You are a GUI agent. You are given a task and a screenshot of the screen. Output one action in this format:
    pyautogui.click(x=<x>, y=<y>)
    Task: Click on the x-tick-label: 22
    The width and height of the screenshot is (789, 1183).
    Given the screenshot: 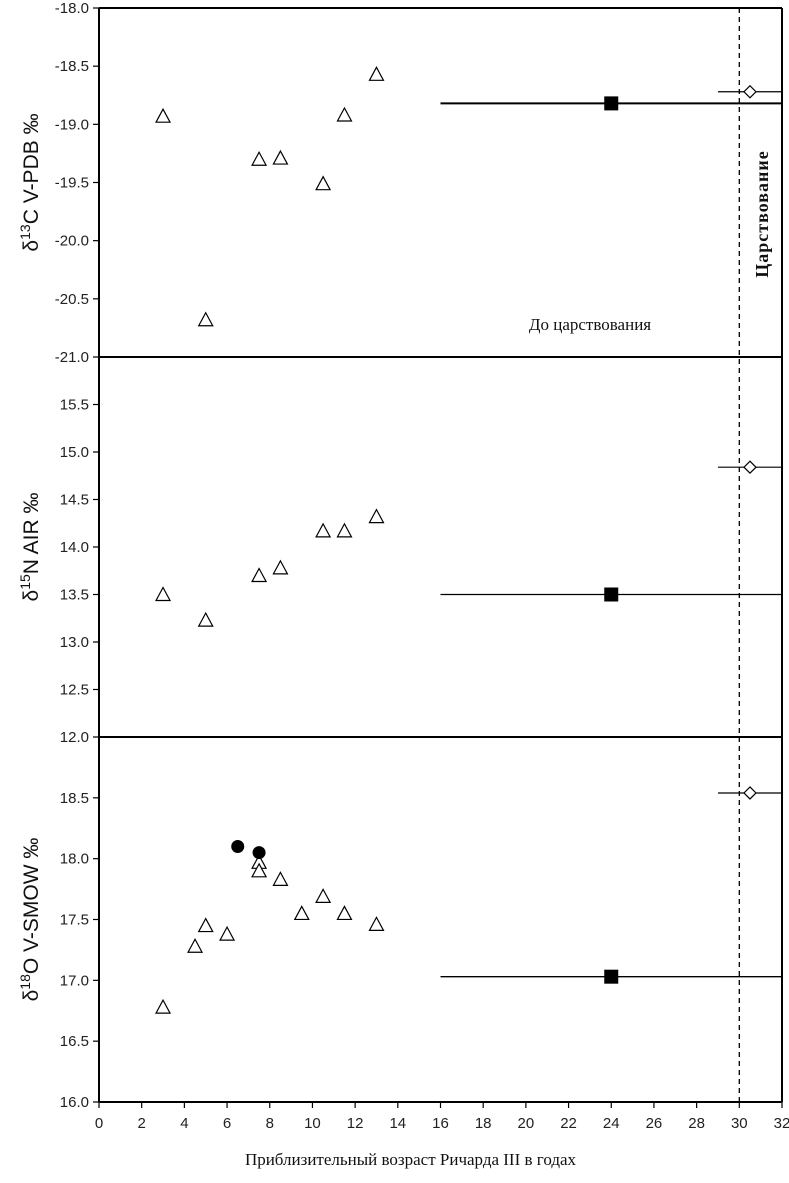 What is the action you would take?
    pyautogui.click(x=568, y=1123)
    